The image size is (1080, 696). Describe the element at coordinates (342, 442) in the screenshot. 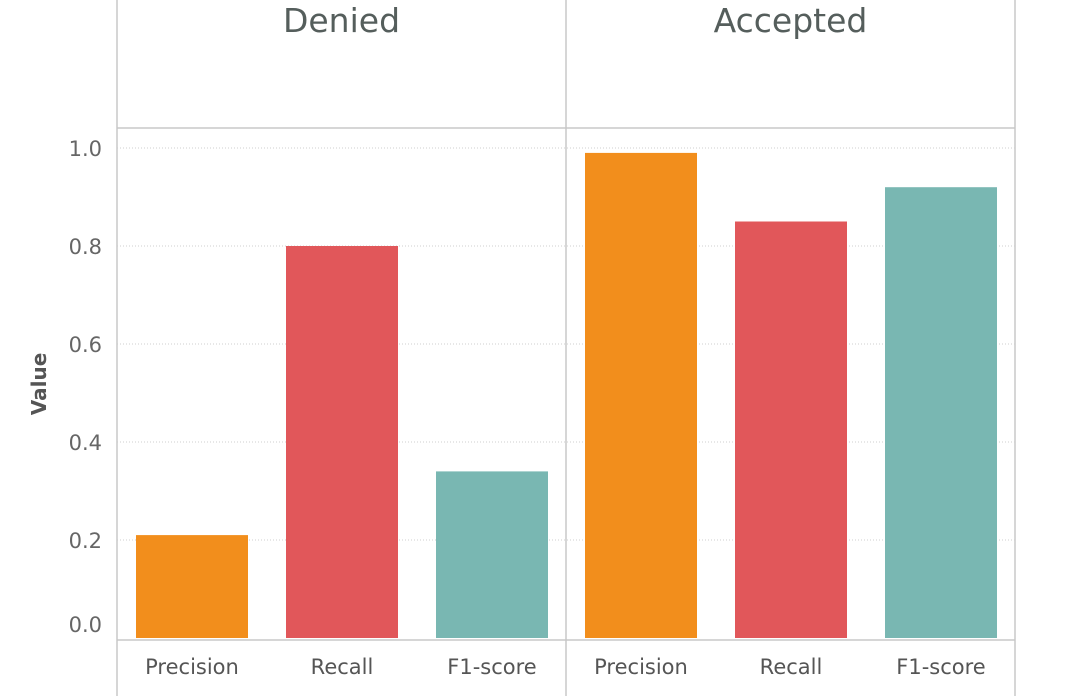

I see `bar-denied-recall` at that location.